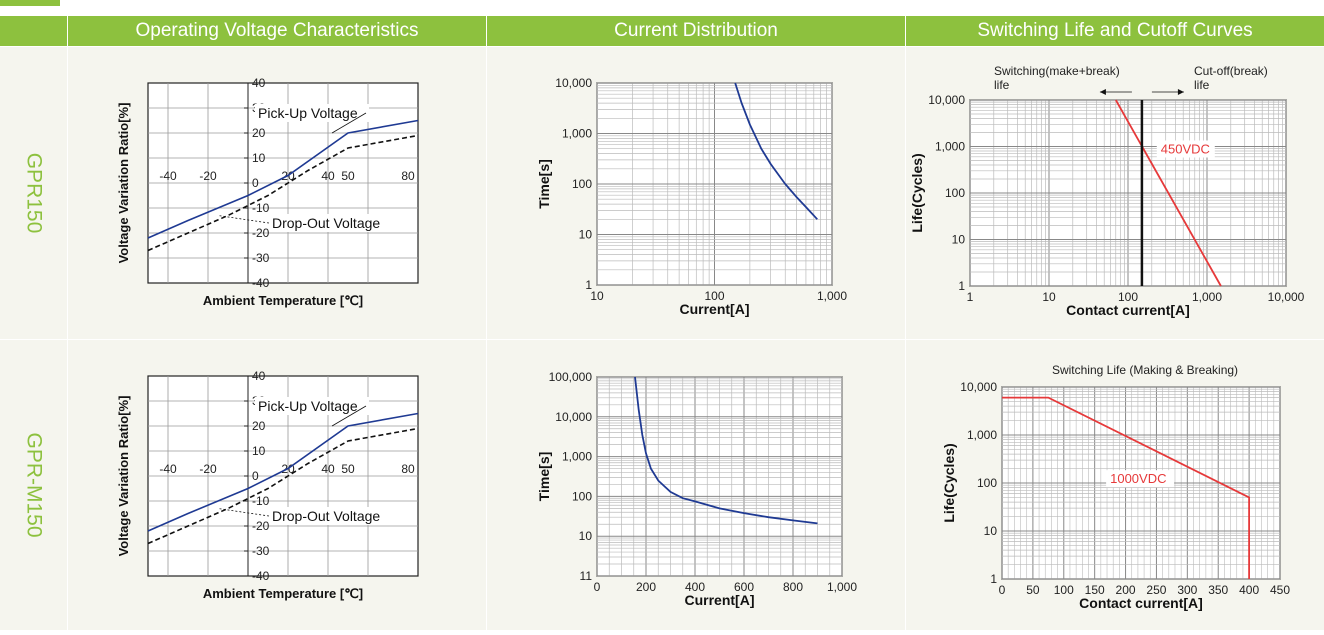  Describe the element at coordinates (1249, 590) in the screenshot. I see `x-tick-label: 400` at that location.